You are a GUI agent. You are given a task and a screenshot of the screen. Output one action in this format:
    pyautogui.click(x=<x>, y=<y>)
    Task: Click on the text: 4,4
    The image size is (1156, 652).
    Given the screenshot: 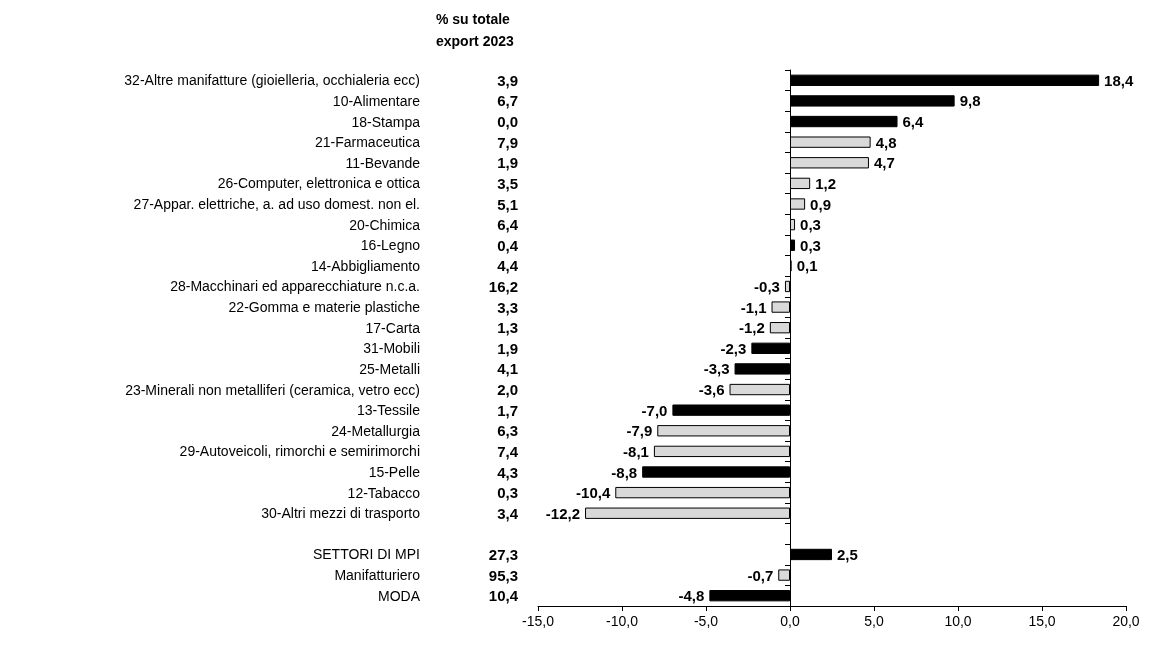 What is the action you would take?
    pyautogui.click(x=508, y=266)
    